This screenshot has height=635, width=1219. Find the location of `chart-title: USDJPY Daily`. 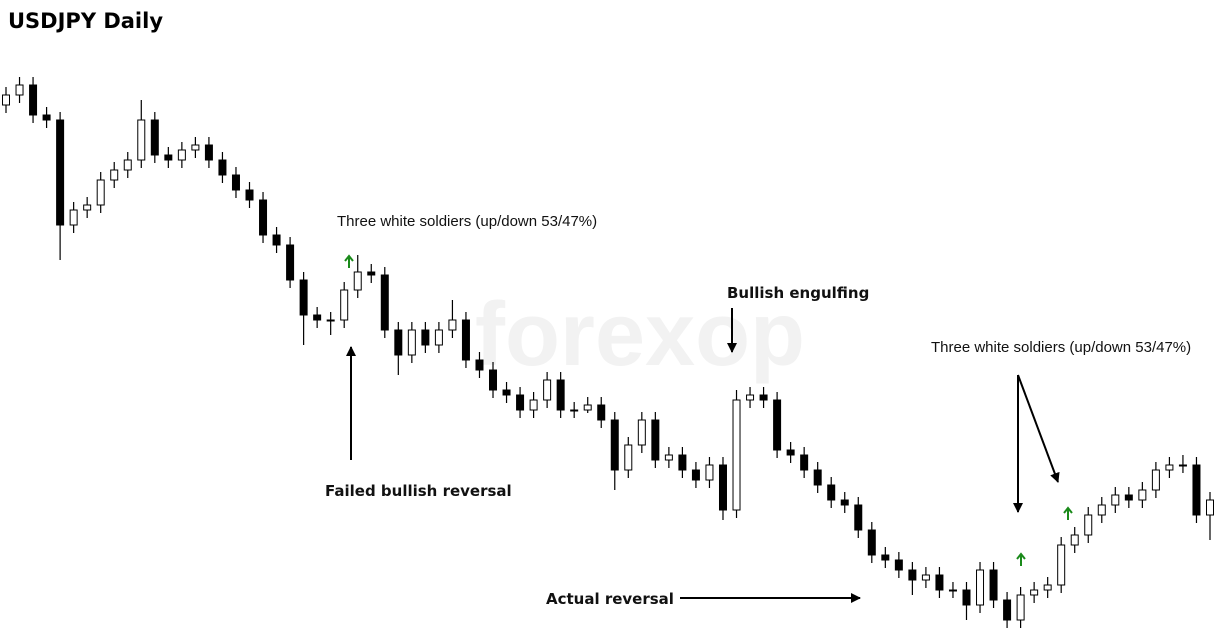

chart-title: USDJPY Daily is located at coordinates (85, 21).